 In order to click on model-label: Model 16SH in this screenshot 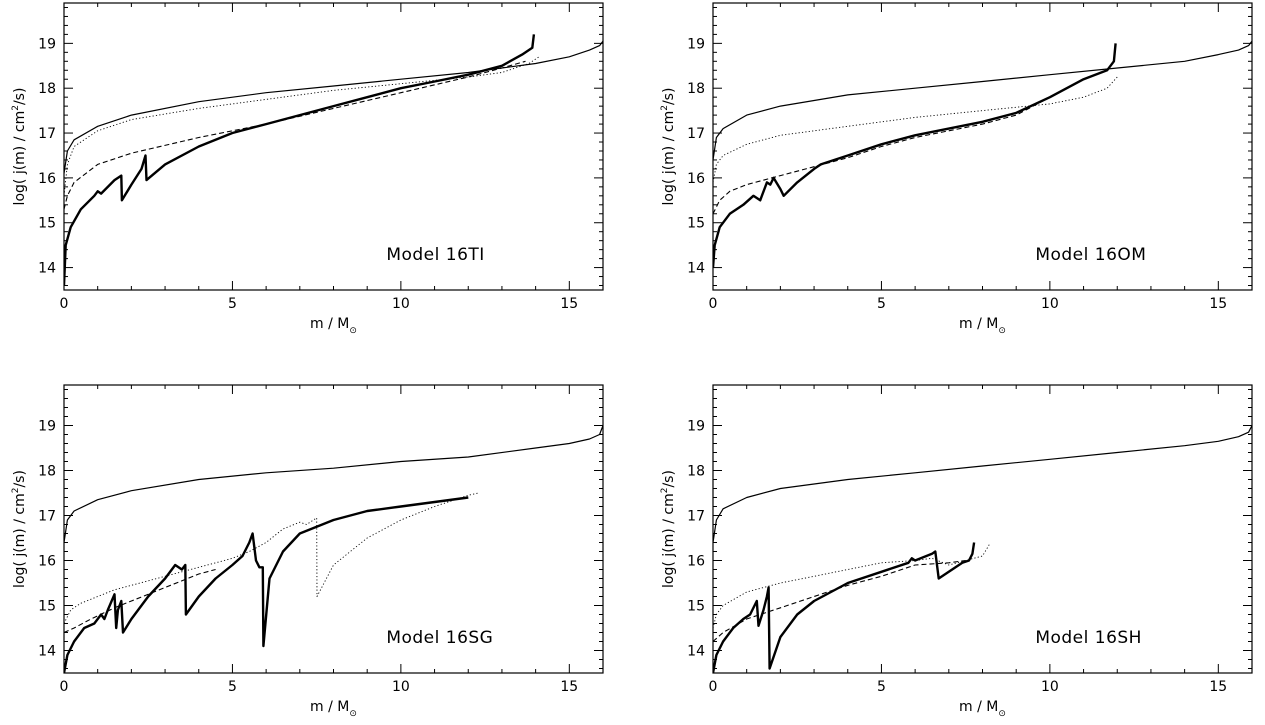, I will do `click(1088, 638)`.